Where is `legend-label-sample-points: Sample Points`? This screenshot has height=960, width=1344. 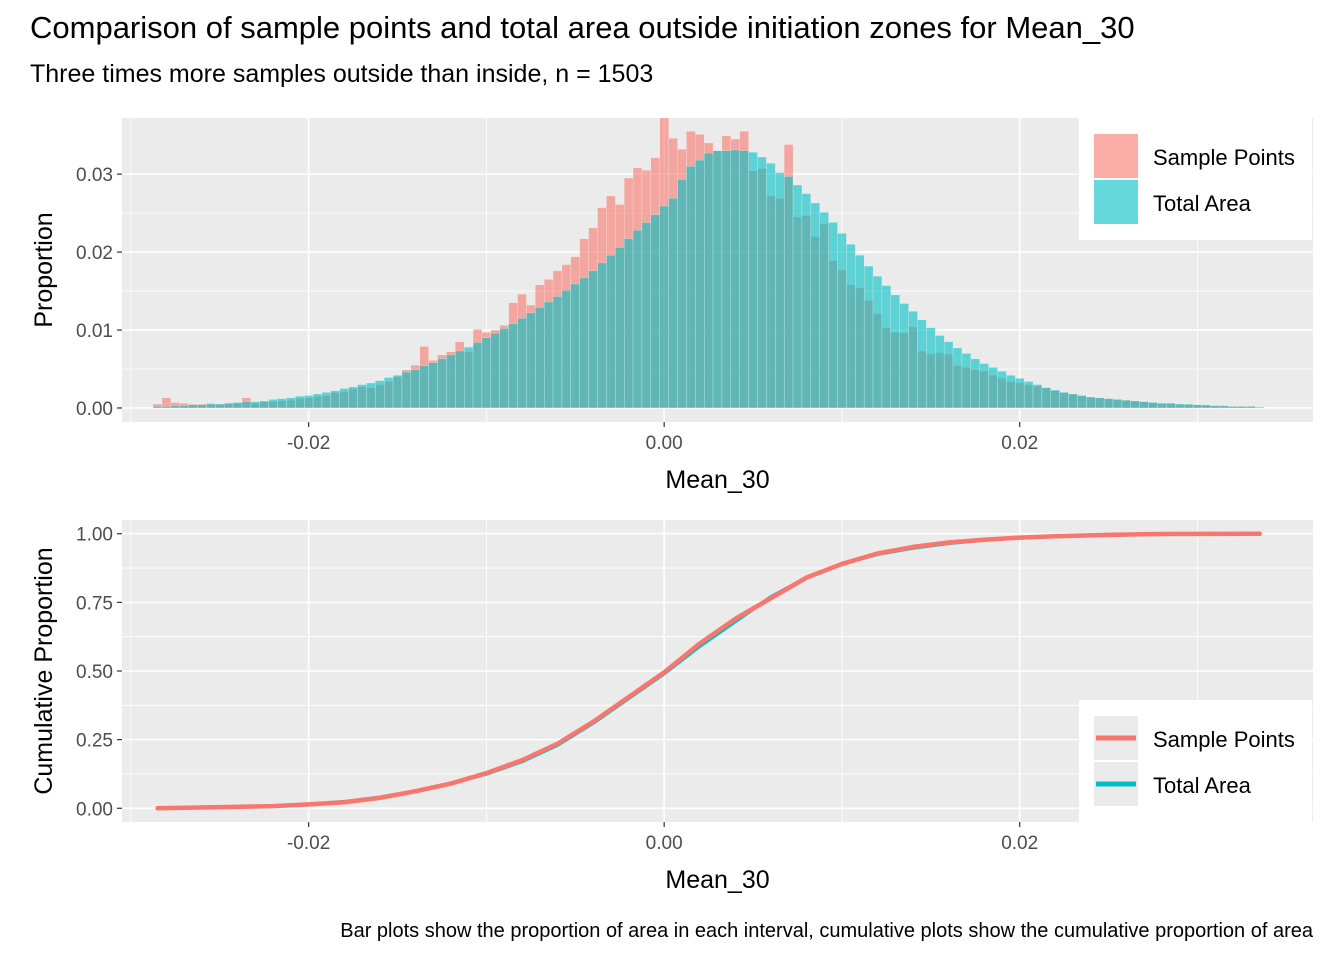 legend-label-sample-points: Sample Points is located at coordinates (1224, 157).